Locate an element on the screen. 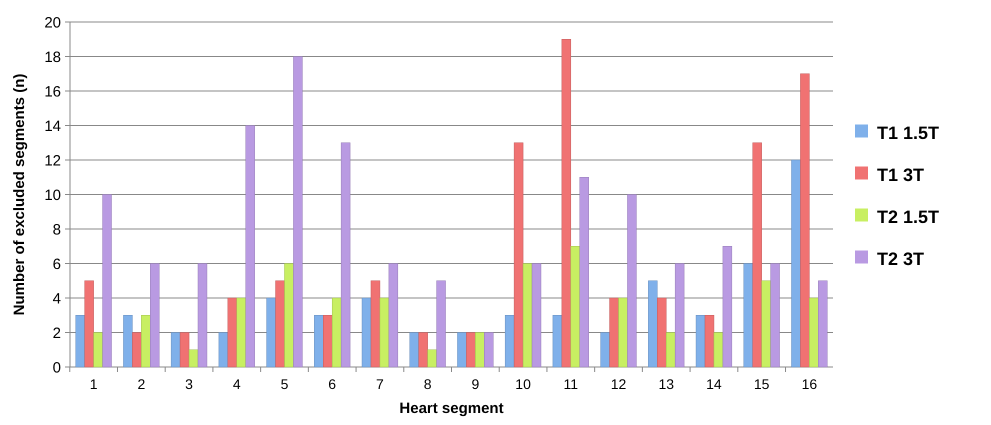 The height and width of the screenshot is (425, 991). x-tick-label: 16 is located at coordinates (810, 384).